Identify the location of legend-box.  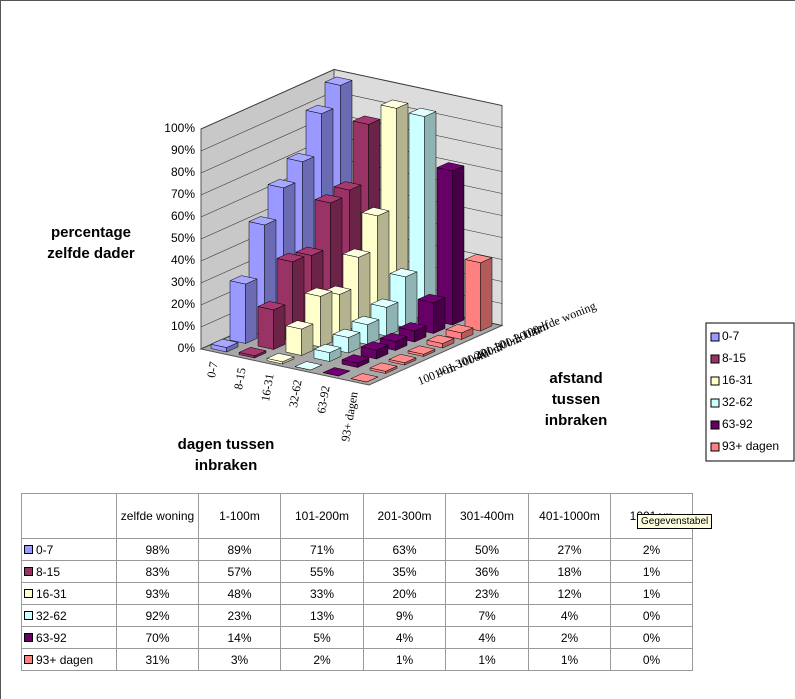
(750, 392).